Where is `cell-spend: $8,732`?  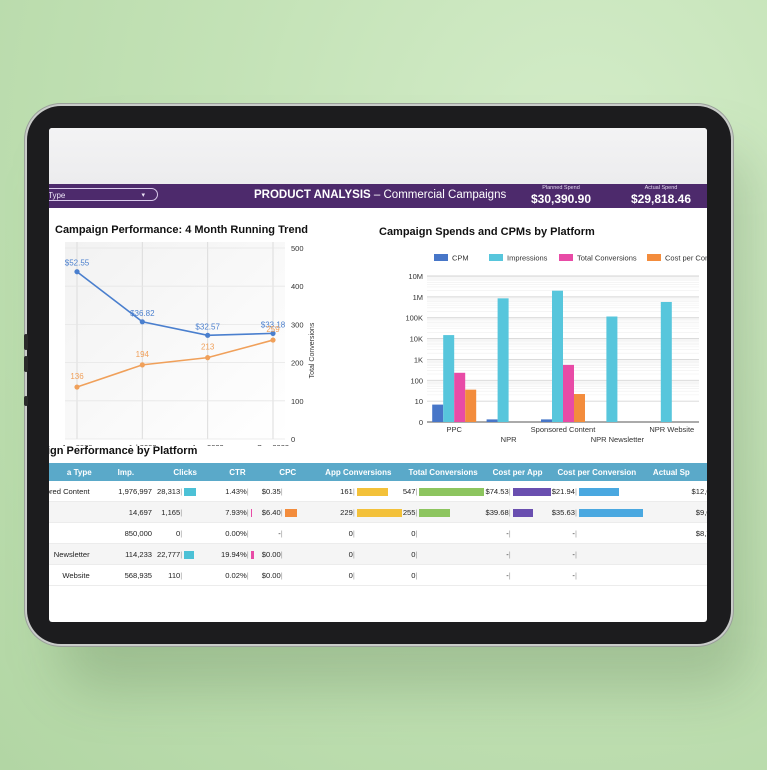 cell-spend: $8,732 is located at coordinates (674, 533).